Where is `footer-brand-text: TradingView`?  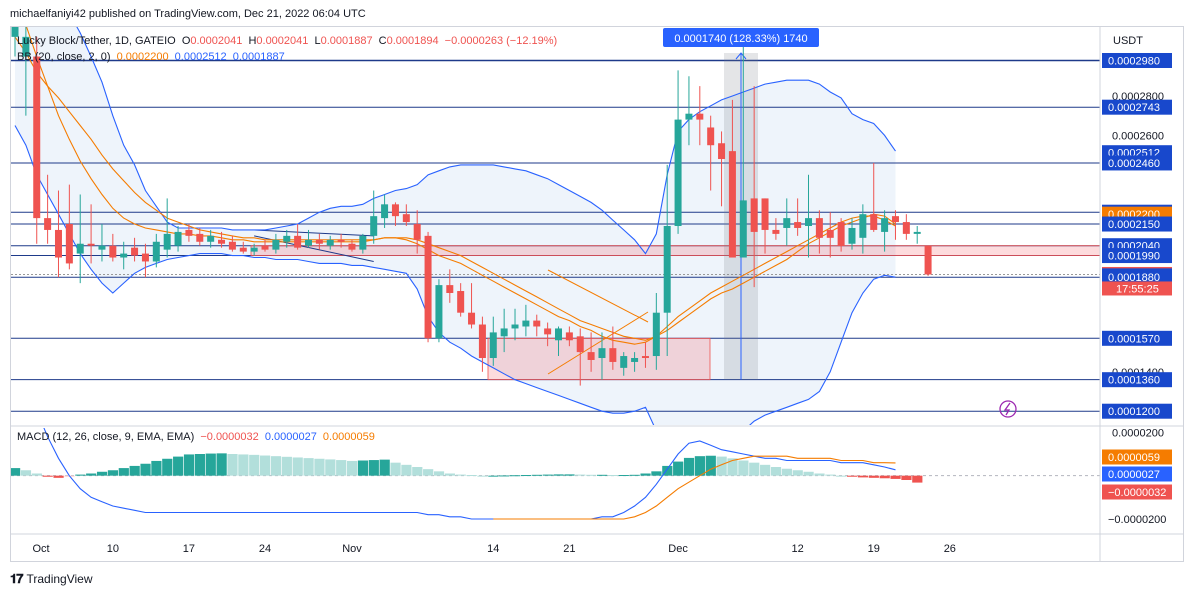
footer-brand-text: TradingView is located at coordinates (59, 579).